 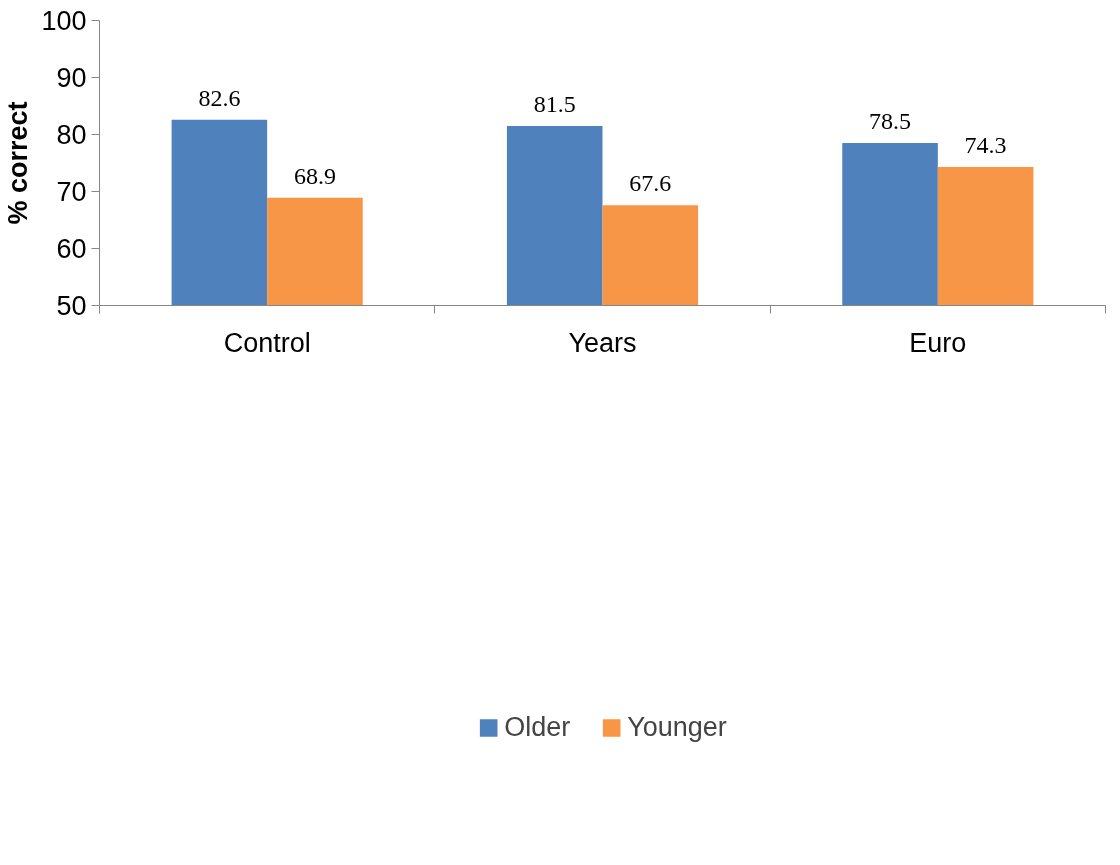 What do you see at coordinates (71, 249) in the screenshot?
I see `y-tick-label: 60` at bounding box center [71, 249].